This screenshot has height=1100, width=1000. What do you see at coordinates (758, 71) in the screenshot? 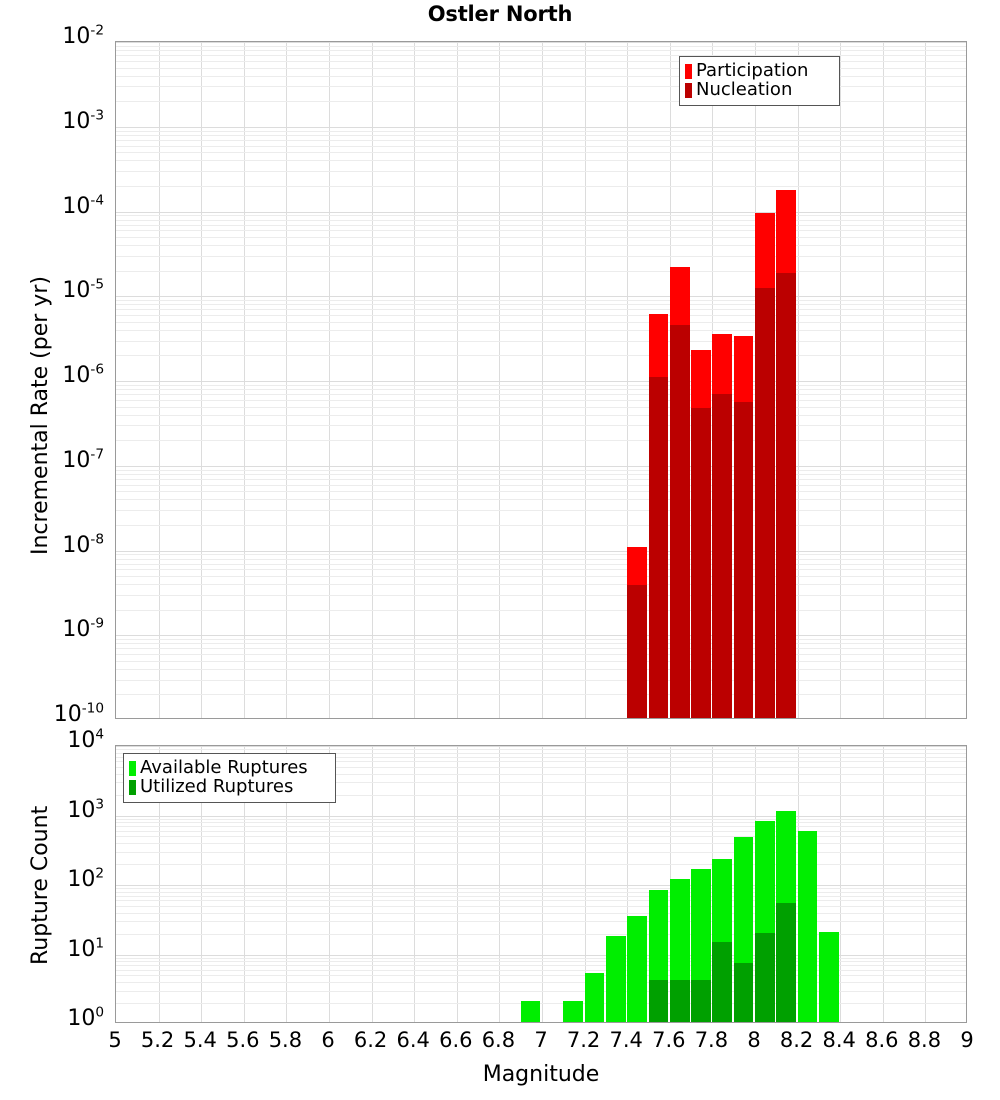
I see `legend-item-participation: Participation` at bounding box center [758, 71].